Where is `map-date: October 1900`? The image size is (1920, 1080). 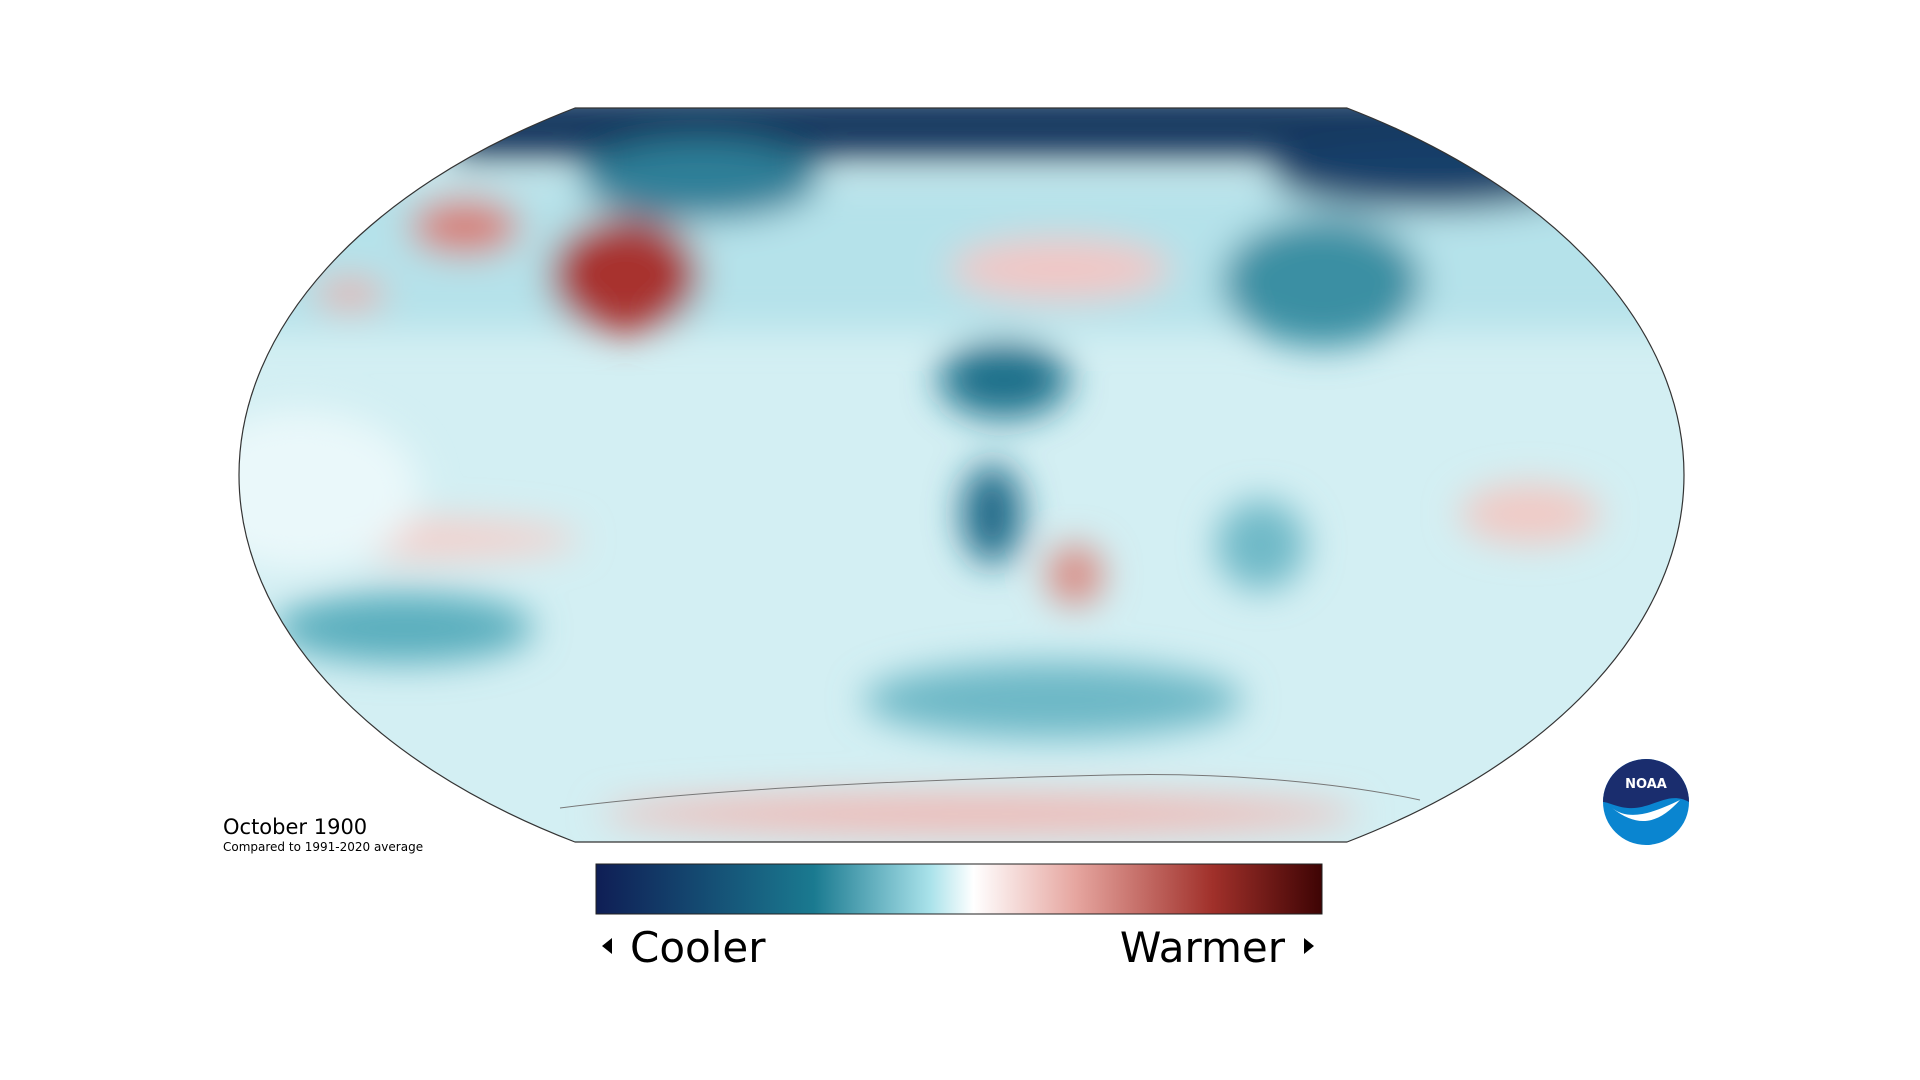
map-date: October 1900 is located at coordinates (295, 827).